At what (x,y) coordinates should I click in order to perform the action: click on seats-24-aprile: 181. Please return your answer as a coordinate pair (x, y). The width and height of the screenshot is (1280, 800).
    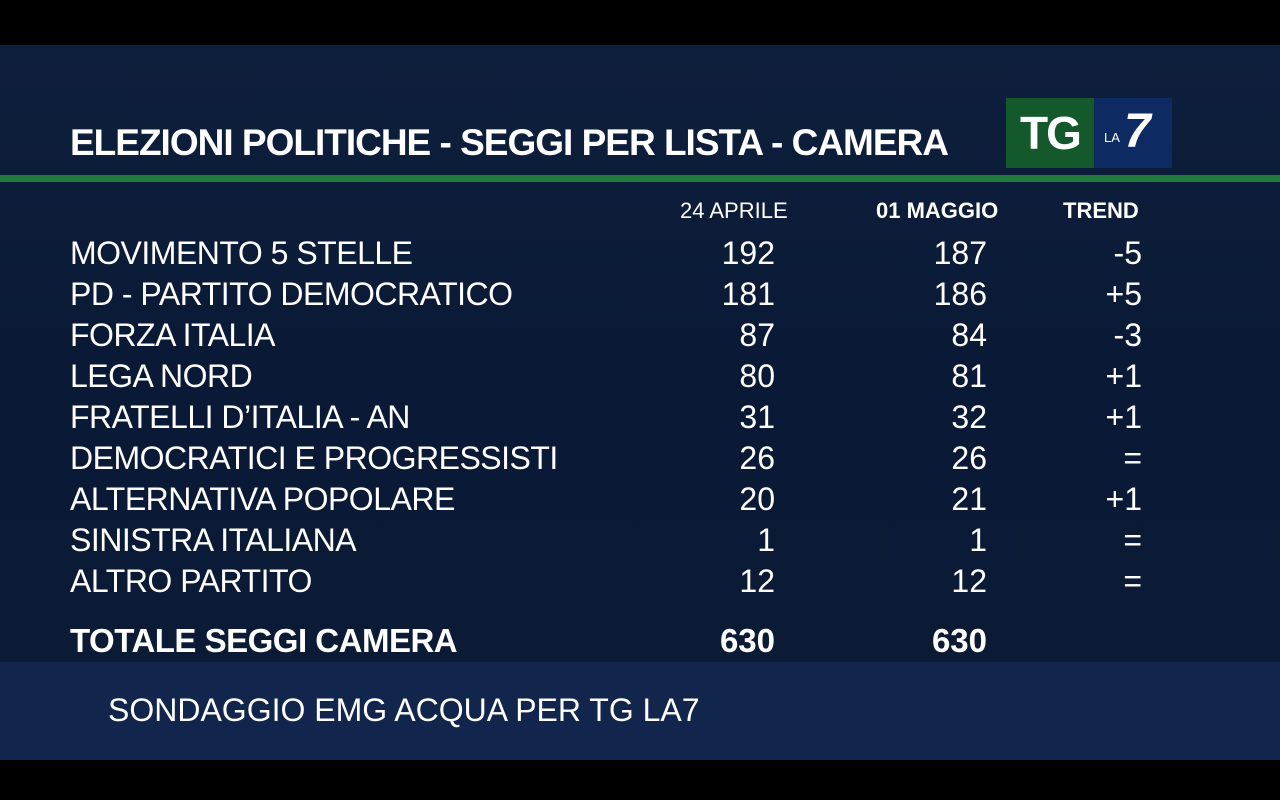
    Looking at the image, I should click on (748, 294).